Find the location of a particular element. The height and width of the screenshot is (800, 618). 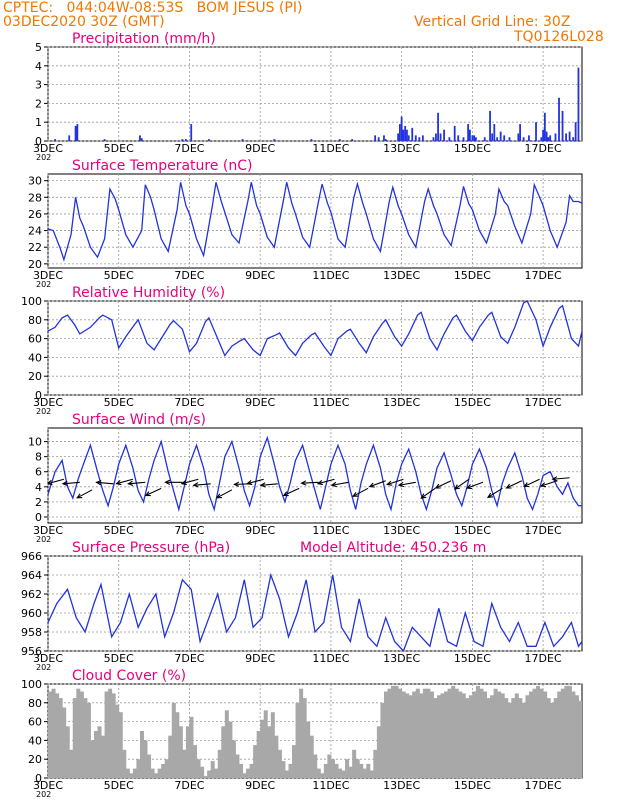

cloud-cover-xtick-label: 3DEC is located at coordinates (48, 785).